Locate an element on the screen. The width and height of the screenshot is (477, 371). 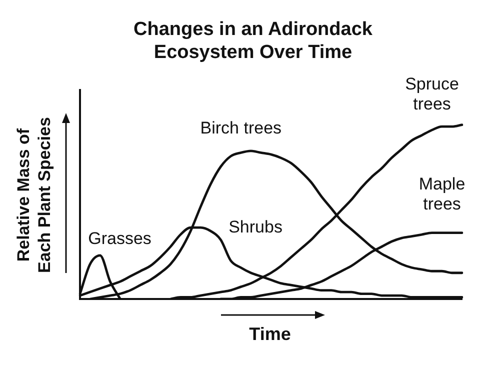
x-axis-title: Time is located at coordinates (270, 334).